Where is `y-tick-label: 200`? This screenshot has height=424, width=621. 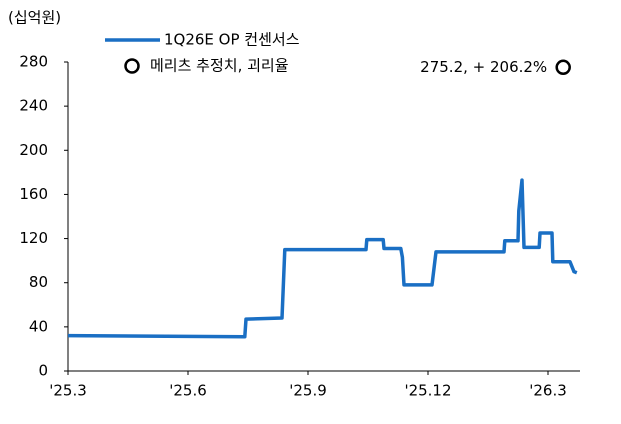
y-tick-label: 200 is located at coordinates (33, 150).